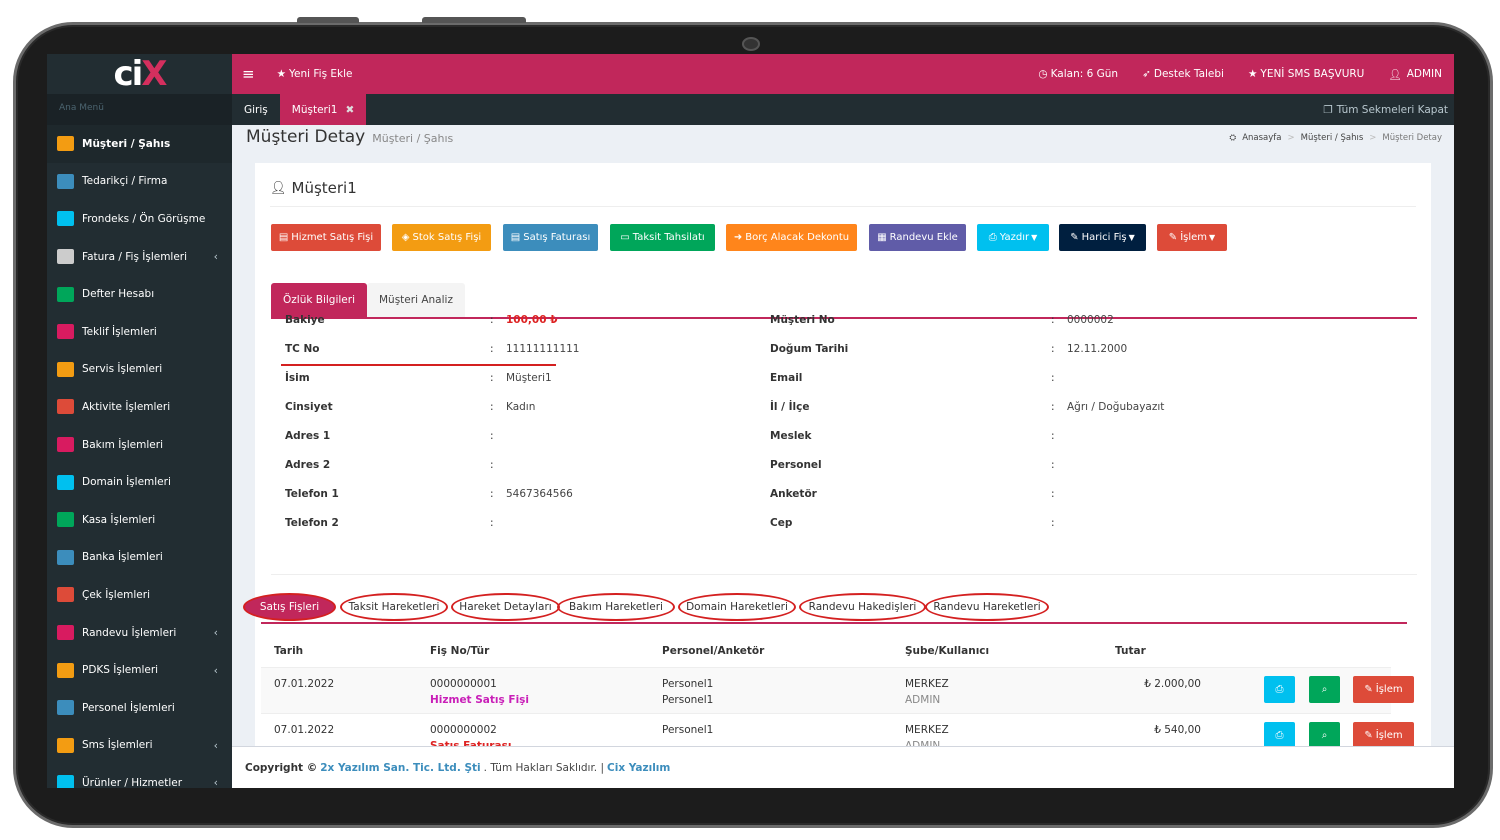 The height and width of the screenshot is (840, 1500). What do you see at coordinates (1102, 237) in the screenshot?
I see `action-button: ✎ Harici Fiş ▼` at bounding box center [1102, 237].